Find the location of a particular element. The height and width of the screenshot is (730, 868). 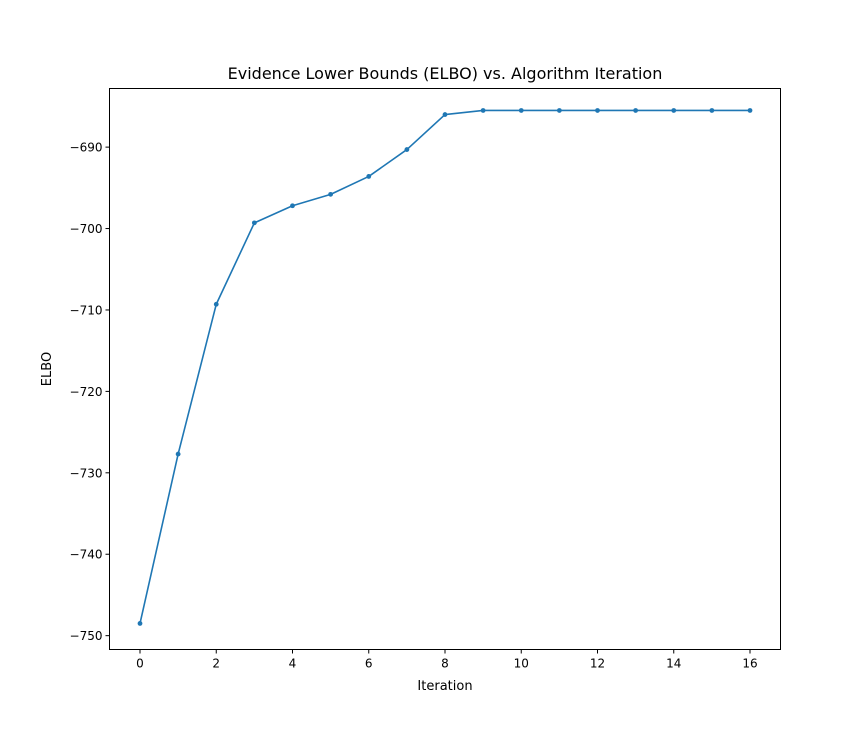

y-tick-label: −750 is located at coordinates (86, 636).